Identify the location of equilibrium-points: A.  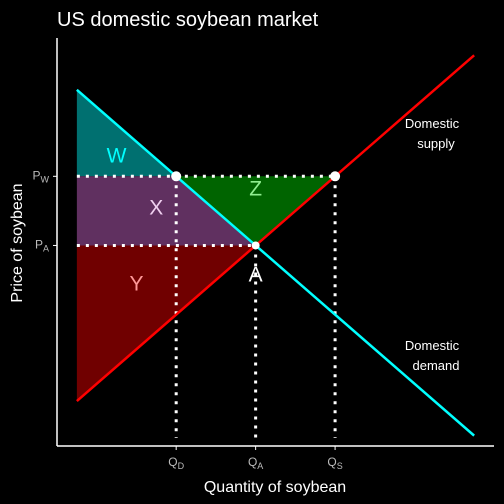
(256, 228).